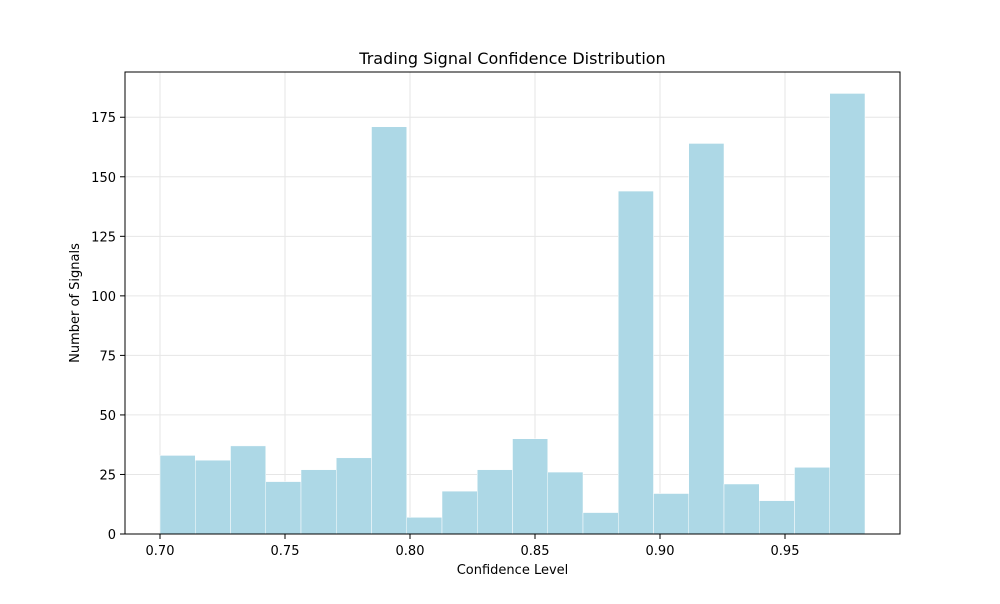 This screenshot has width=1000, height=604. Describe the element at coordinates (785, 551) in the screenshot. I see `x-tick-label: 0.95` at that location.